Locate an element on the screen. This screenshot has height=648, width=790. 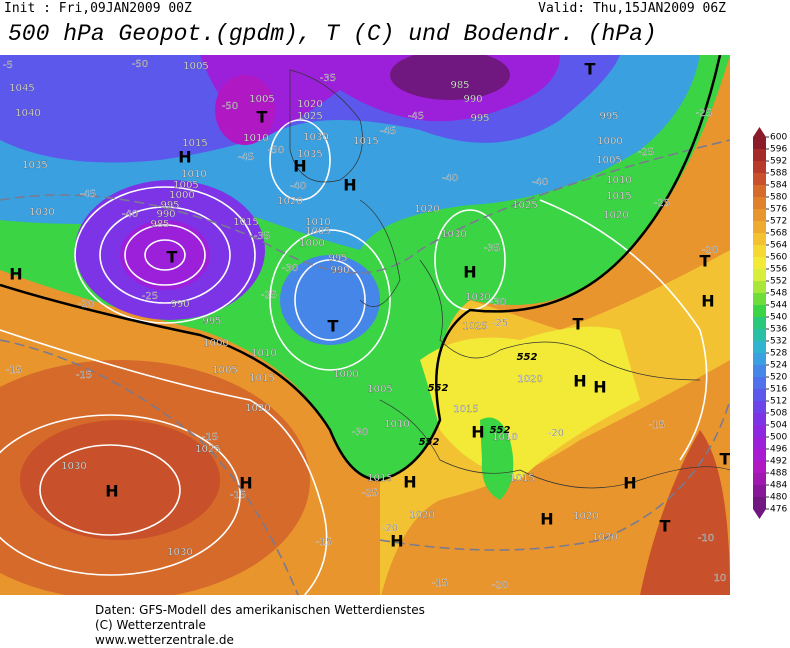
colorbar-tick-label: 480 is located at coordinates (778, 498).